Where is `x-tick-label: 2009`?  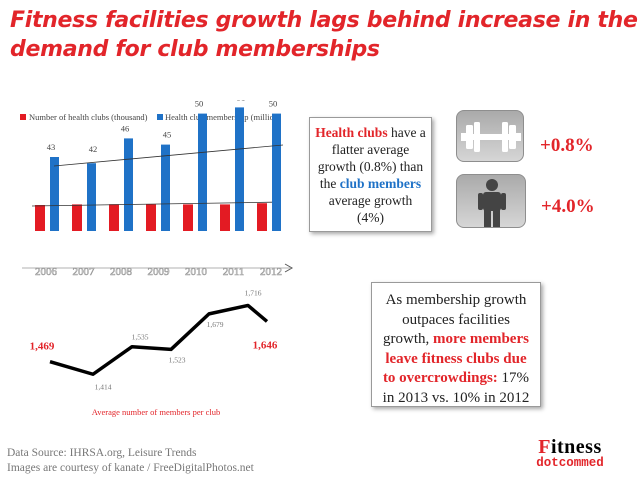
x-tick-label: 2009 is located at coordinates (159, 272).